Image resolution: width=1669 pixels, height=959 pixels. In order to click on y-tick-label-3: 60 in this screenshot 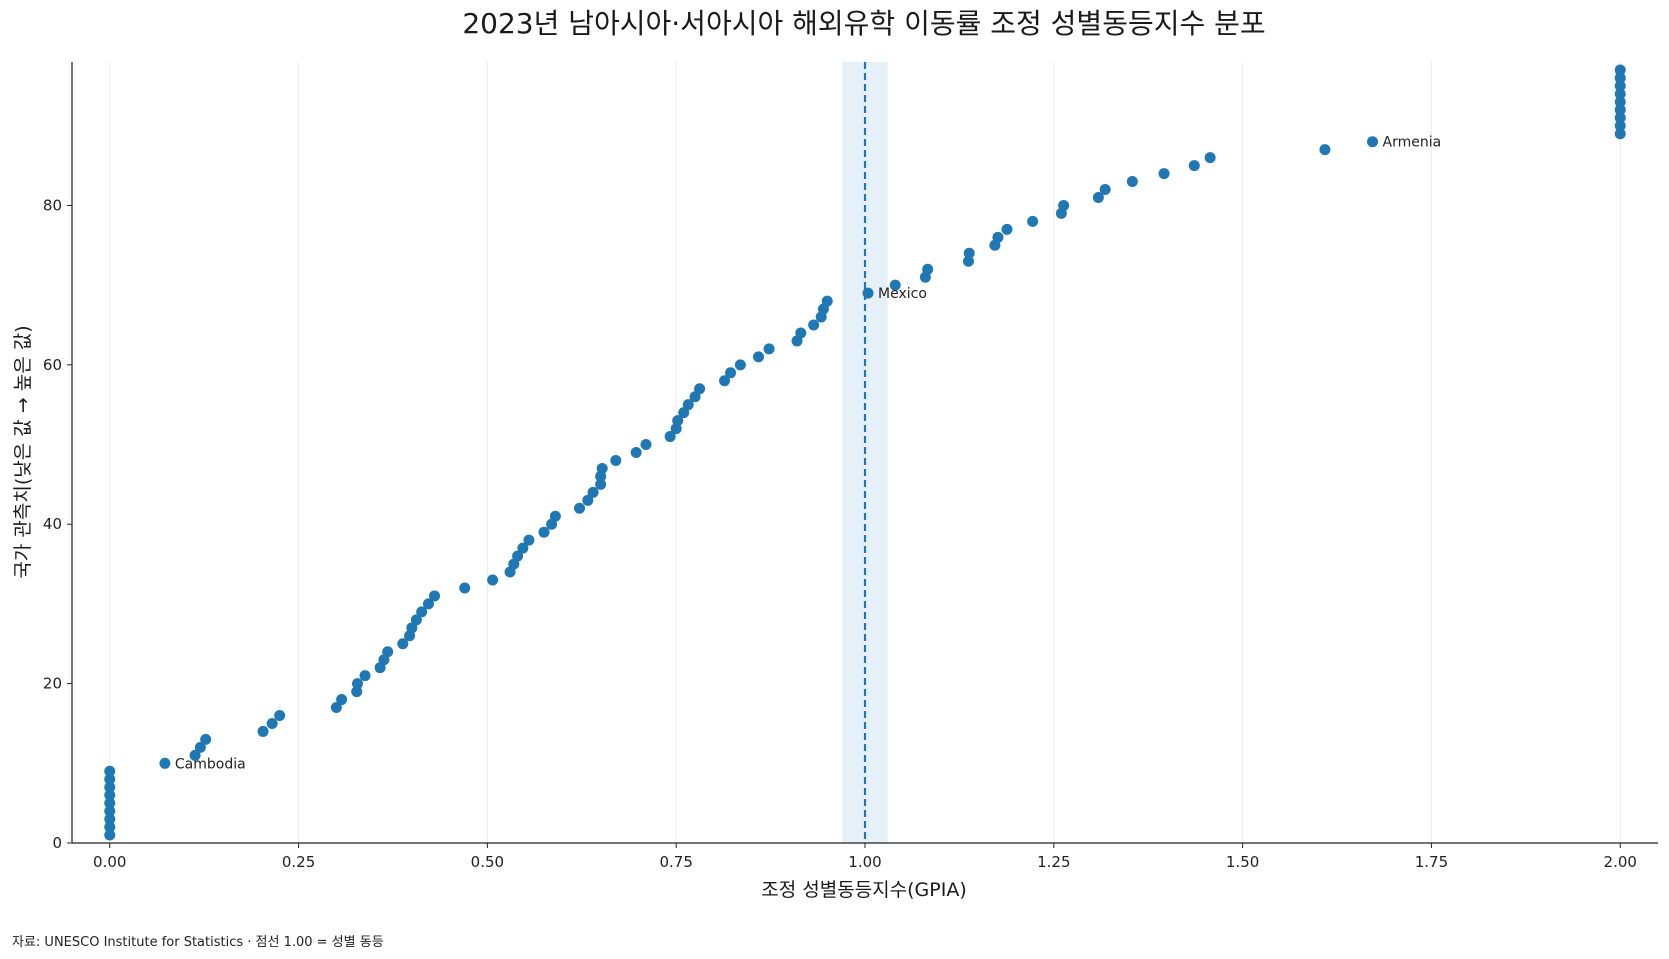, I will do `click(52, 365)`.